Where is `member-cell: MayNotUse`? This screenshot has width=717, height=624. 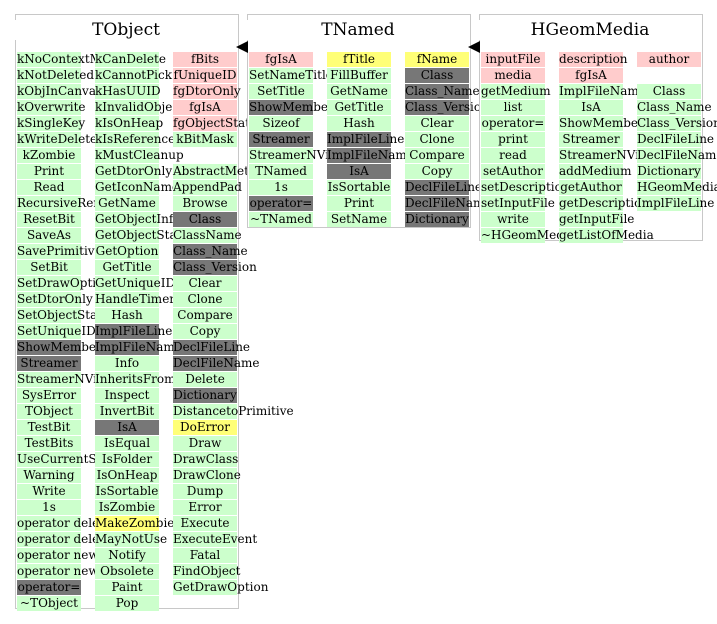 member-cell: MayNotUse is located at coordinates (131, 539).